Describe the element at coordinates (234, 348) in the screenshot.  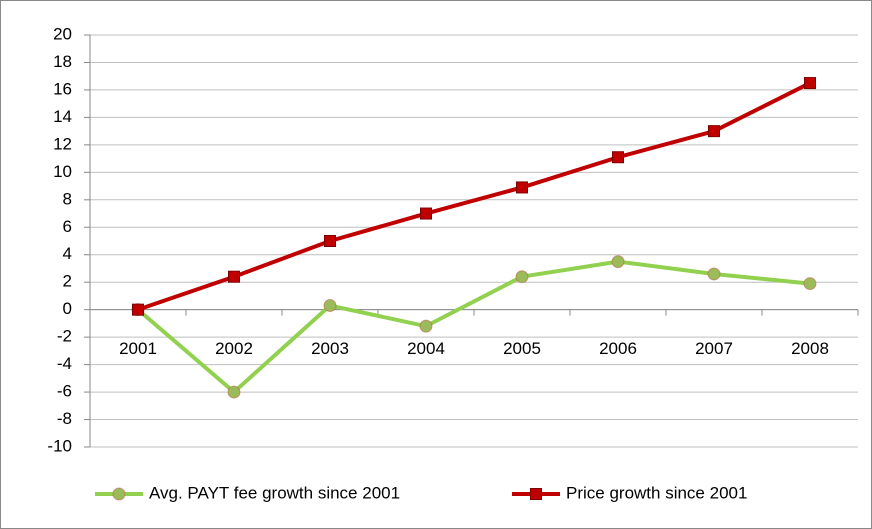
I see `x-tick-label: 2002` at that location.